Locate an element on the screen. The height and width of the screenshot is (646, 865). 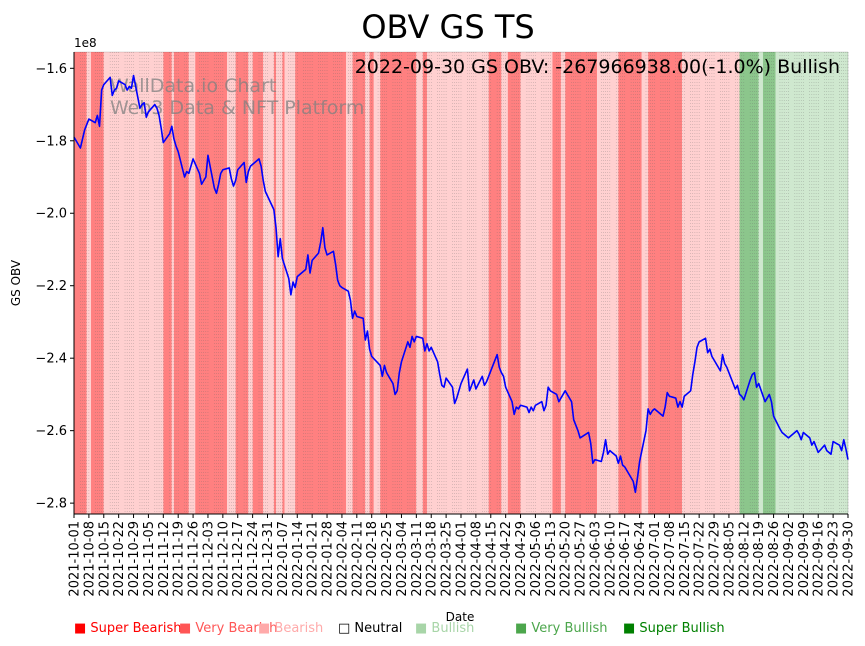
x-tick-label: 2022-09-02 is located at coordinates (789, 559).